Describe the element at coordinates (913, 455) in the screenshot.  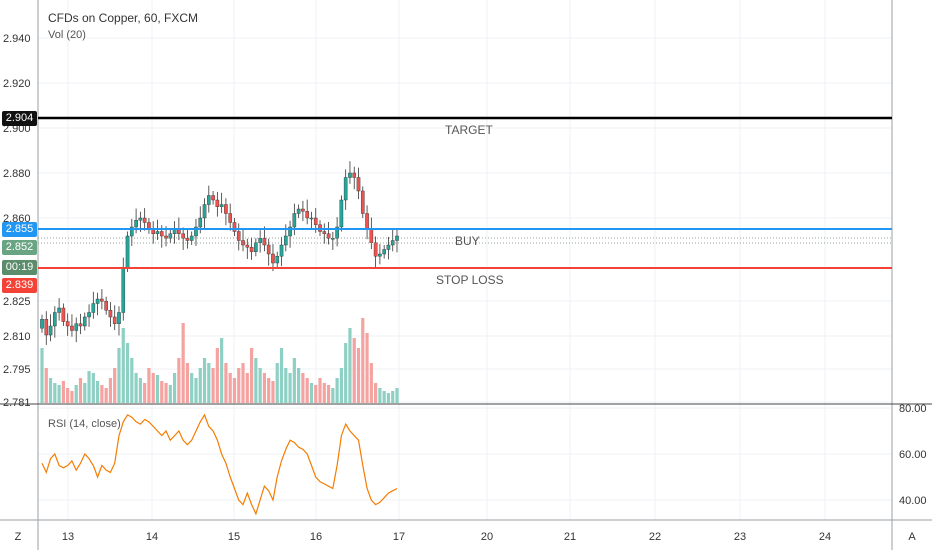
I see `rsi-tick-label: 60.00` at that location.